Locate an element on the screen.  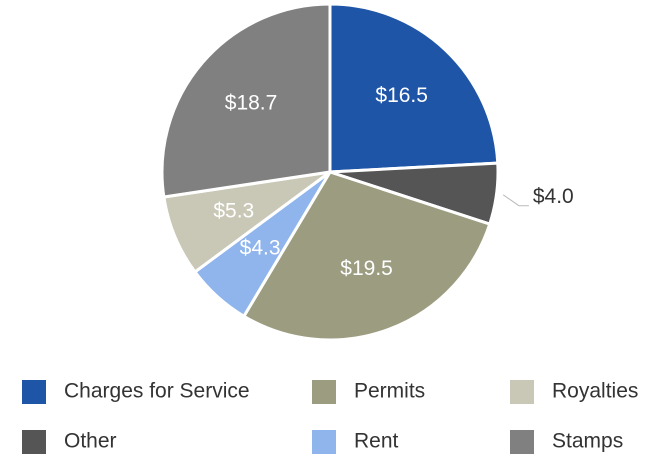
legend-label: Stamps is located at coordinates (587, 441).